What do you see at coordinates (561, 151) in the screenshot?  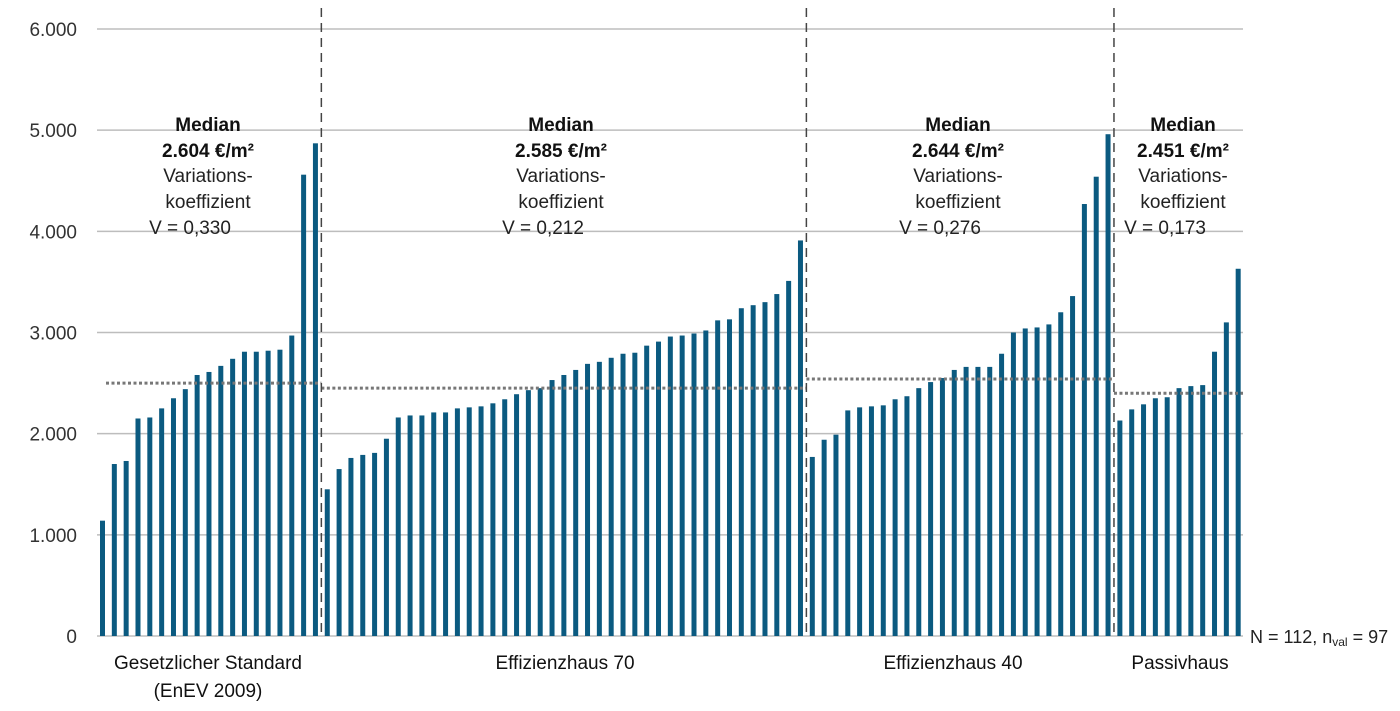 I see `median-value: 2.585 €/m²` at bounding box center [561, 151].